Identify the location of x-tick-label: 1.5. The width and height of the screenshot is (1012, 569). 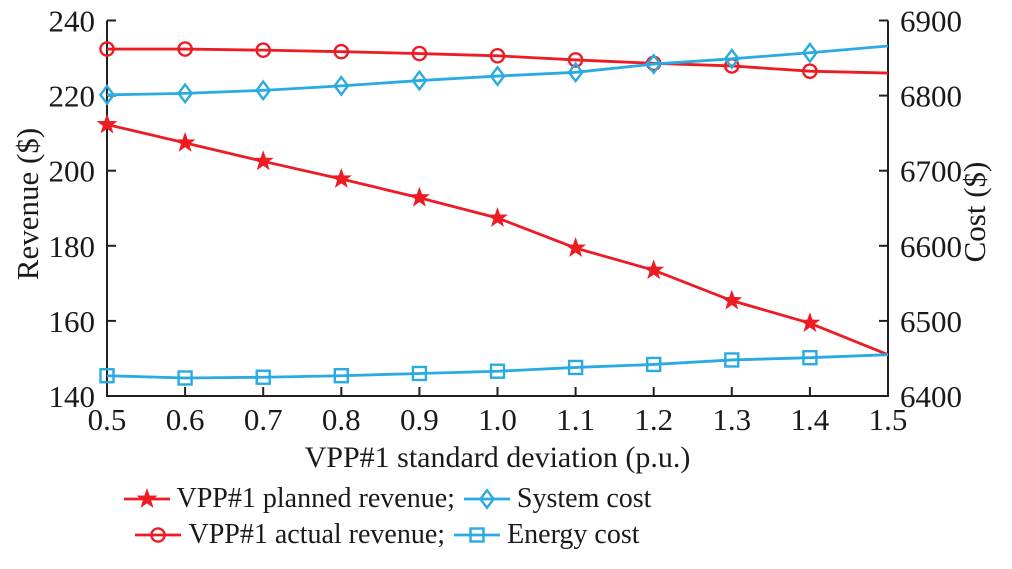
(888, 419).